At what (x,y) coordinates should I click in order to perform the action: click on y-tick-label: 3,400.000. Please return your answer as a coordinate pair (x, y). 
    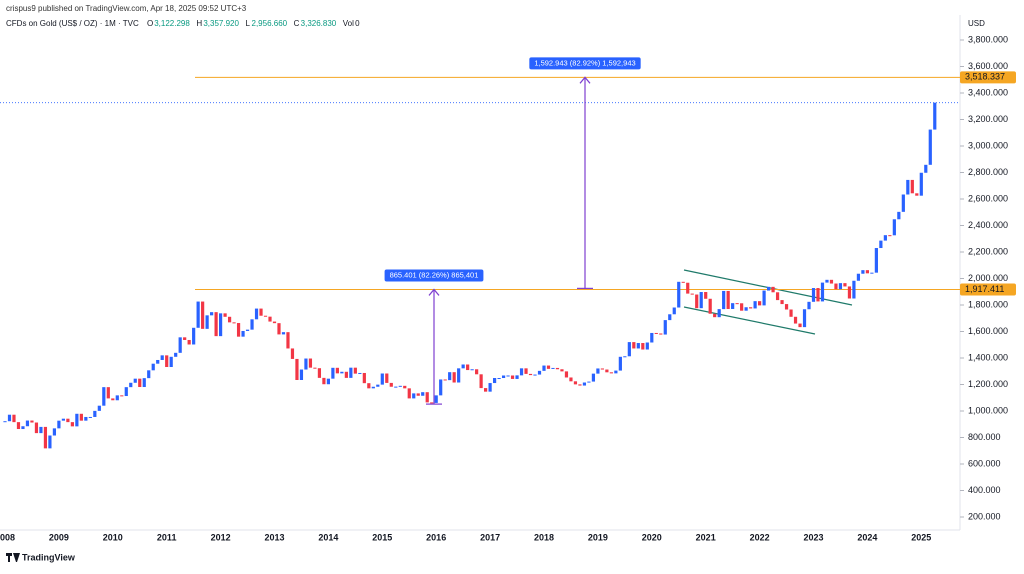
    Looking at the image, I should click on (988, 92).